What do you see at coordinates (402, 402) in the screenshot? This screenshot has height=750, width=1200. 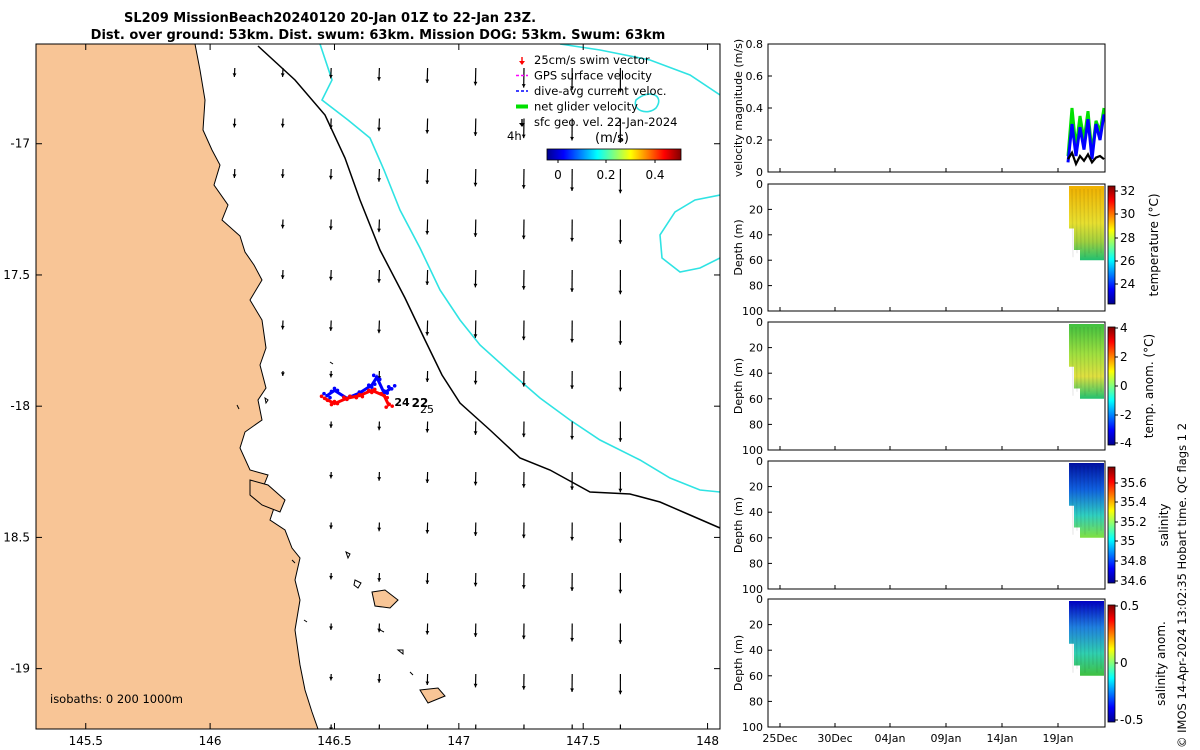 I see `track-label: 24` at bounding box center [402, 402].